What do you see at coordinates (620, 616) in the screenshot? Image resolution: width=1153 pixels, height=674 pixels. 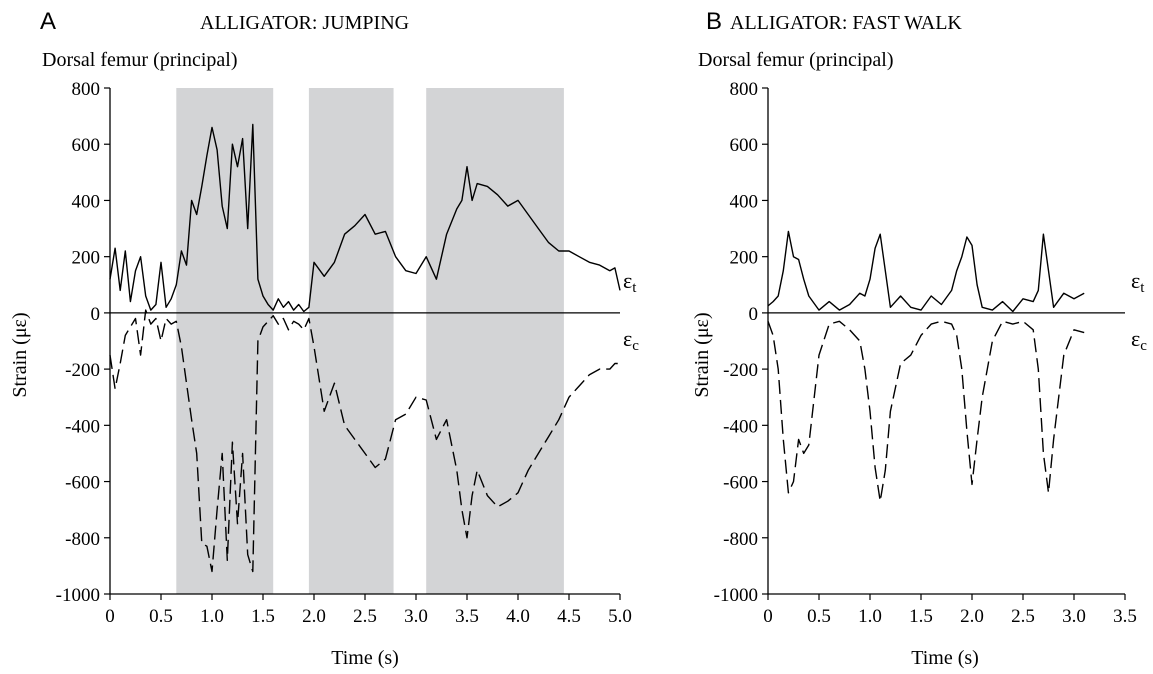 I see `x-tick-label: 5.0` at bounding box center [620, 616].